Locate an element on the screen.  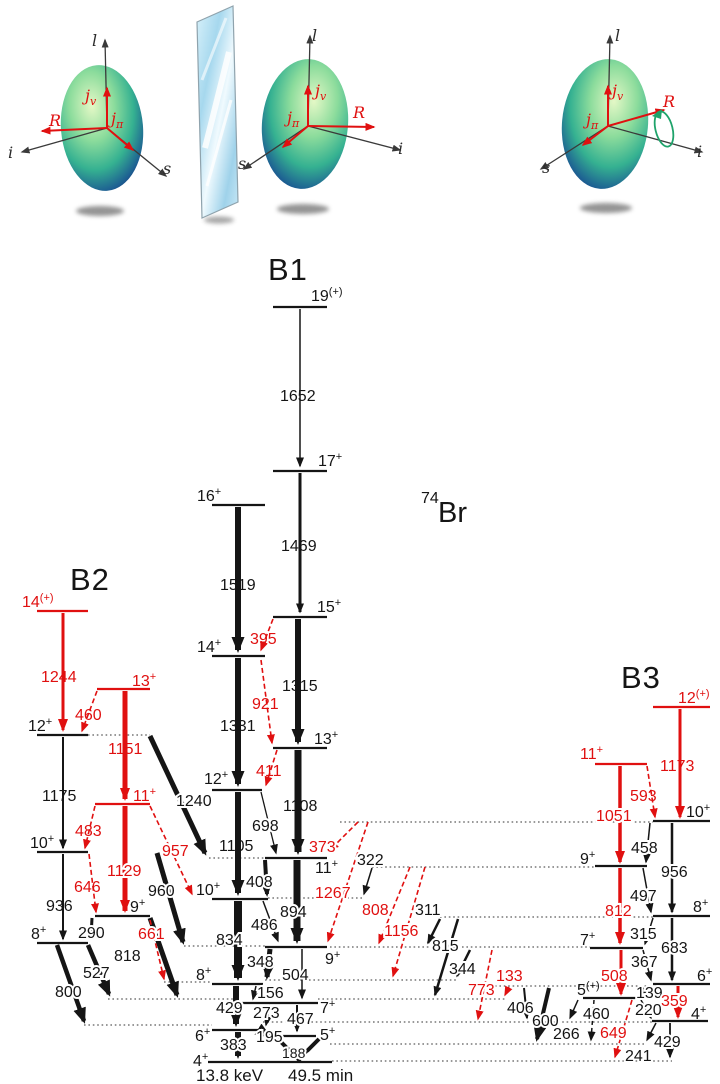
gamma-label-188: 188 is located at coordinates (294, 1053).